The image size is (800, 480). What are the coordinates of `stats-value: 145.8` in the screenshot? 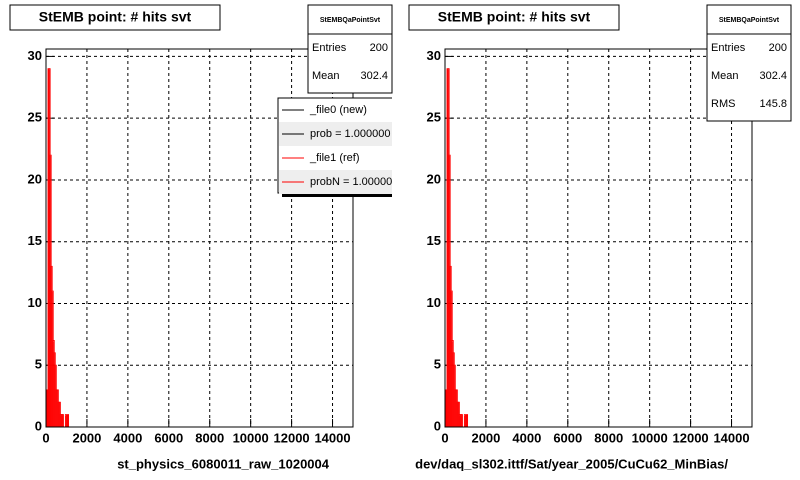 It's located at (773, 104).